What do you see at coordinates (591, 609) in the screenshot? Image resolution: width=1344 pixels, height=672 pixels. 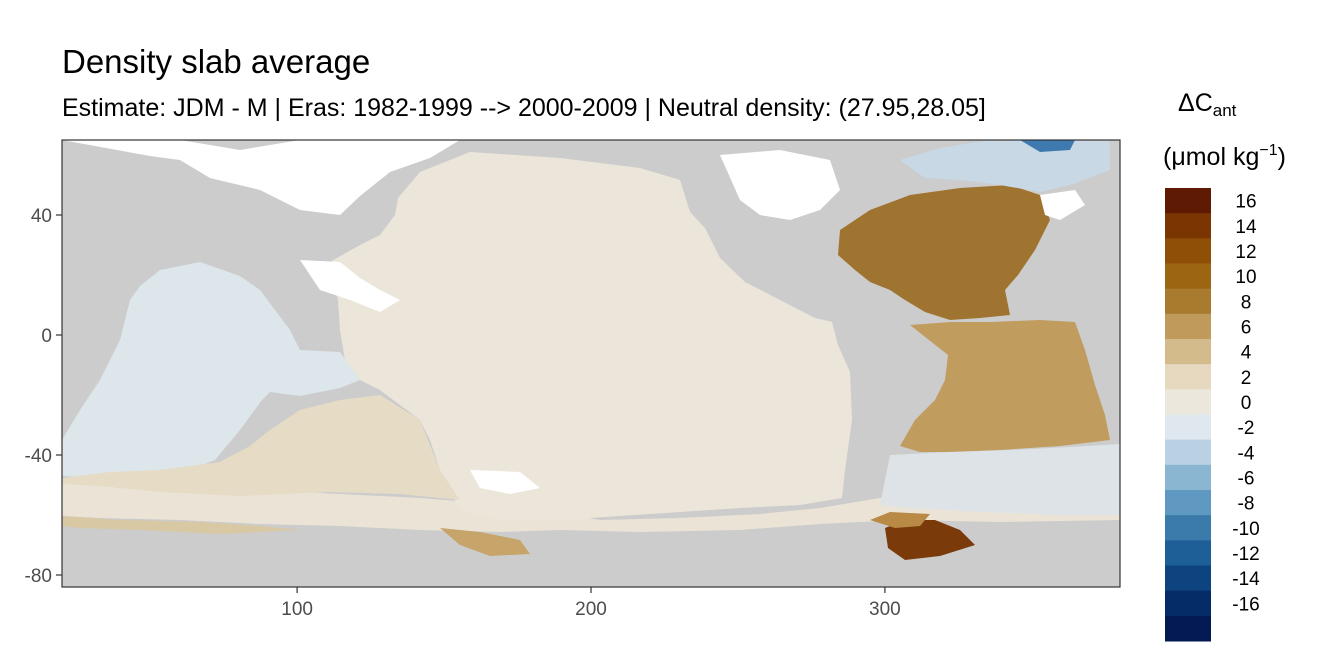 I see `x-tick-label: 200` at bounding box center [591, 609].